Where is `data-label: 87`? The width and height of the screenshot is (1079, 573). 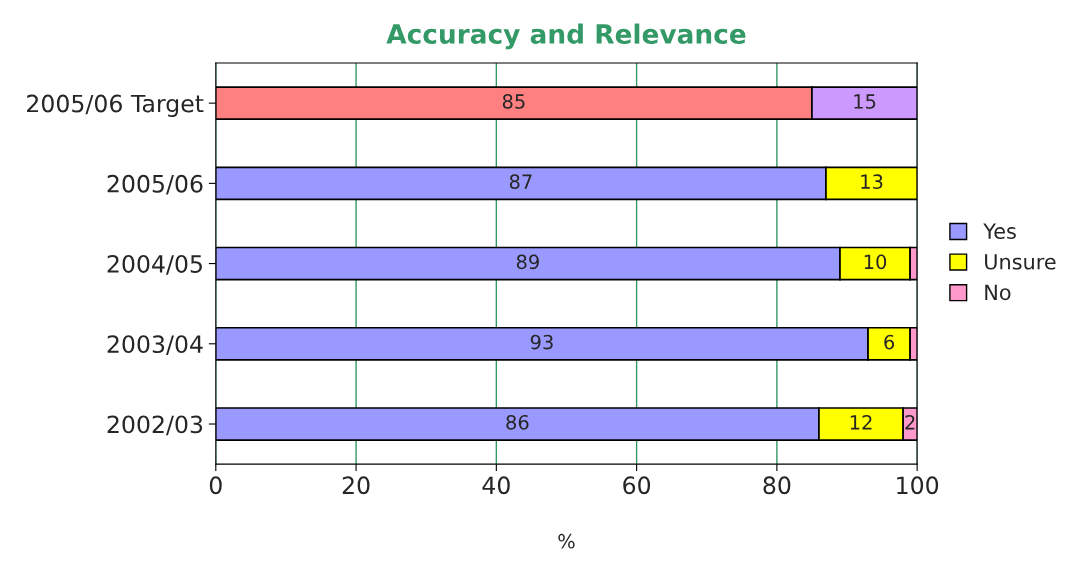
data-label: 87 is located at coordinates (520, 181).